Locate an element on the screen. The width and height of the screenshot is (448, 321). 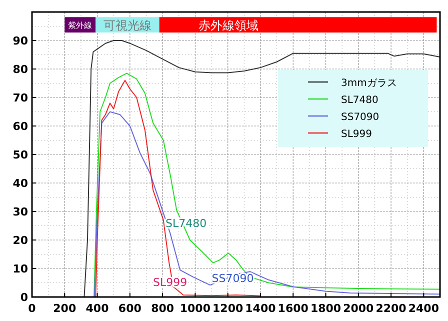
y-tick-label: 30 is located at coordinates (20, 212).